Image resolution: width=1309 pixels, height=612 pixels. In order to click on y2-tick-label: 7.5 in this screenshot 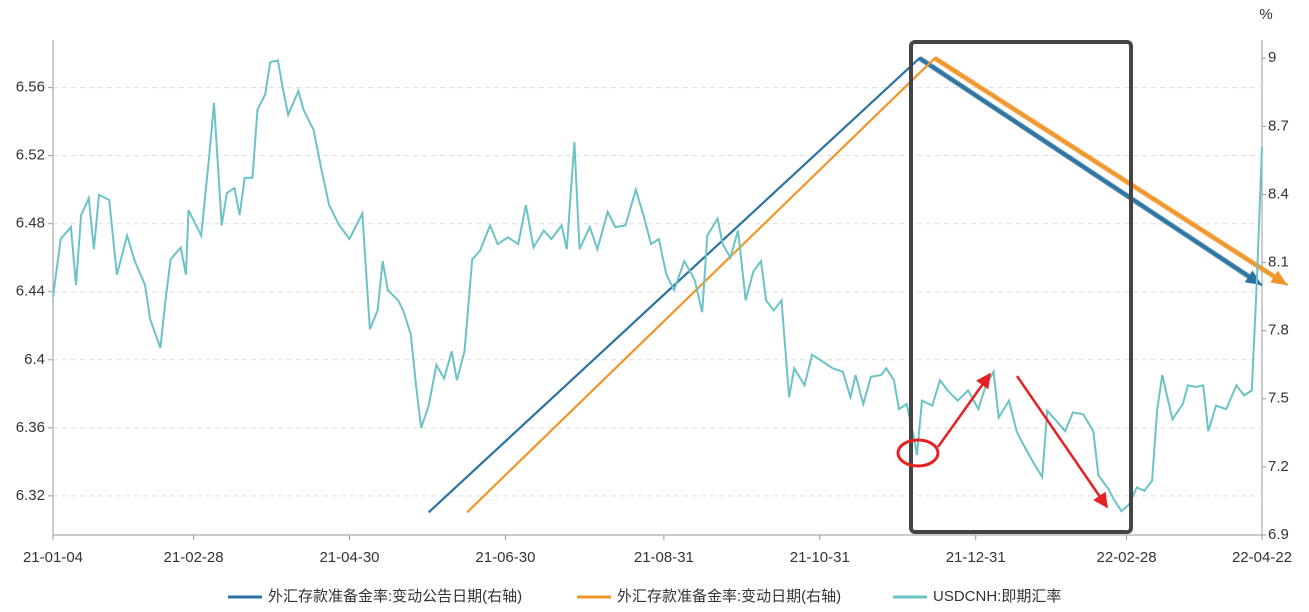, I will do `click(1278, 398)`.